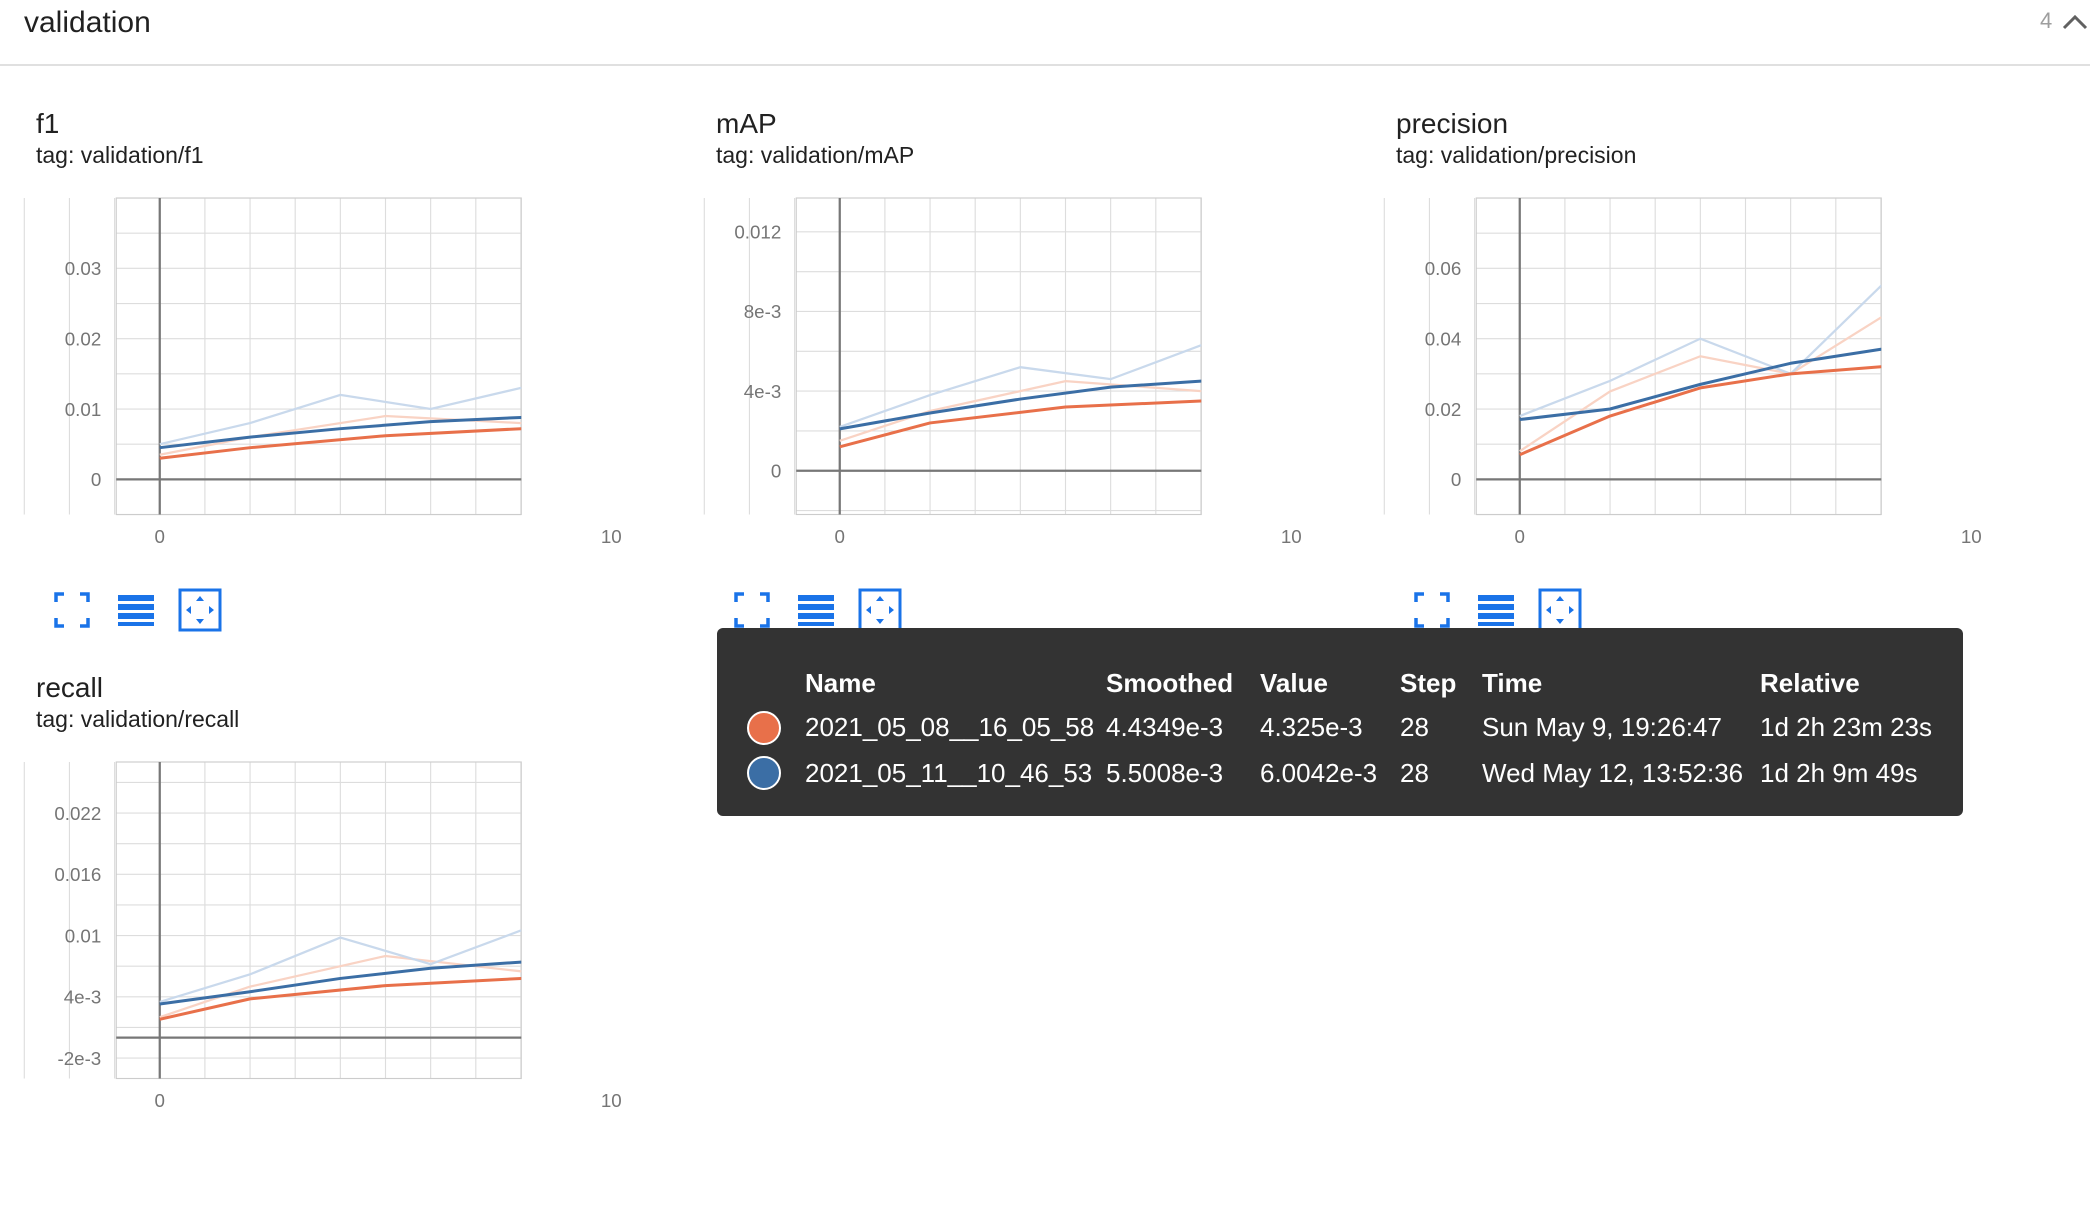  What do you see at coordinates (1165, 773) in the screenshot?
I see `tooltip-smoothed: 5.5008e-3` at bounding box center [1165, 773].